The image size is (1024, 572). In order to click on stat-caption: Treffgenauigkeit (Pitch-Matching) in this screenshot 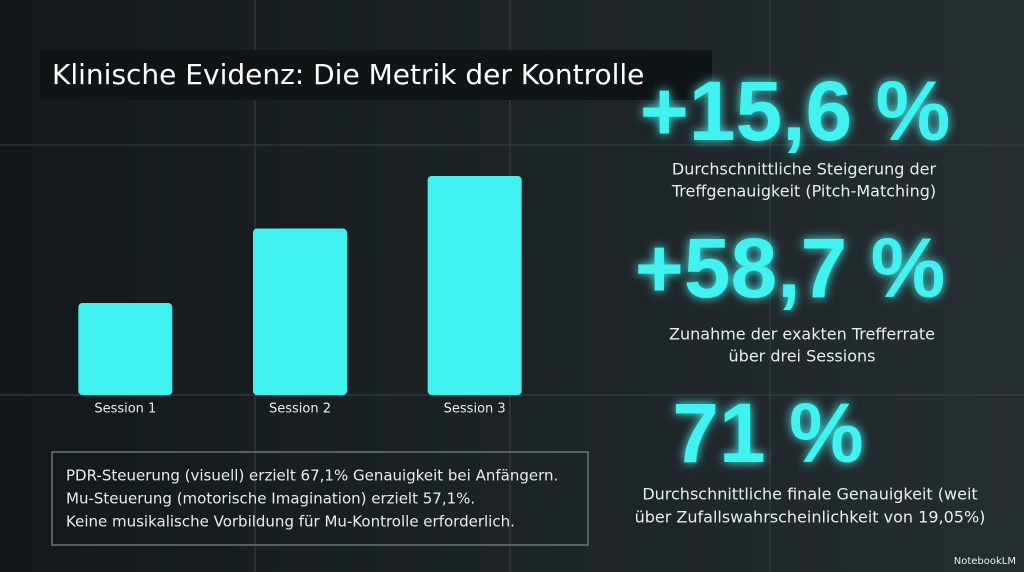, I will do `click(803, 191)`.